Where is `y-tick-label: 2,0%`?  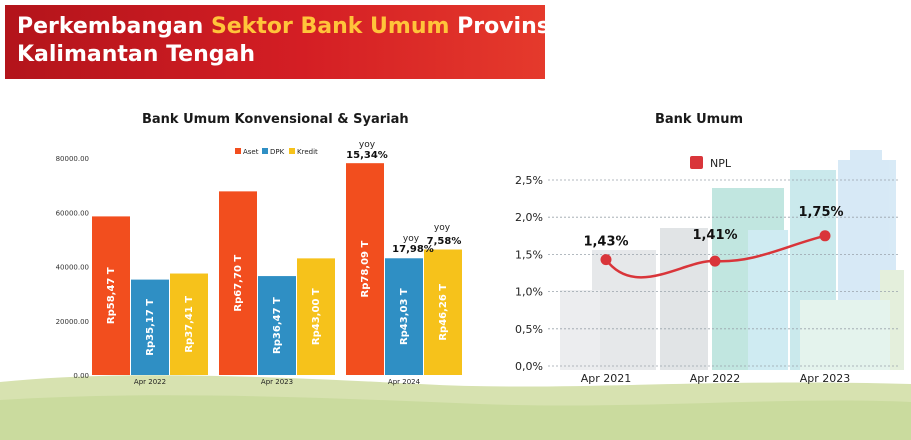 y-tick-label: 2,0% is located at coordinates (529, 217).